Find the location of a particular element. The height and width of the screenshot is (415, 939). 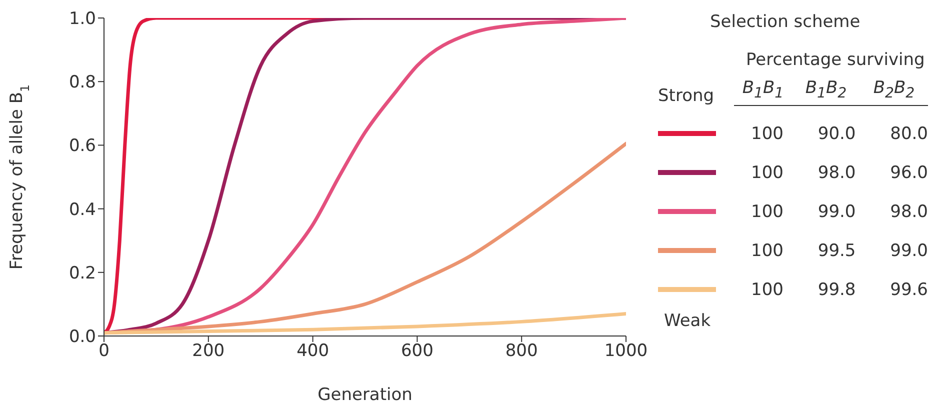

legend-label: 100 90.0 80.0 is located at coordinates (839, 134).